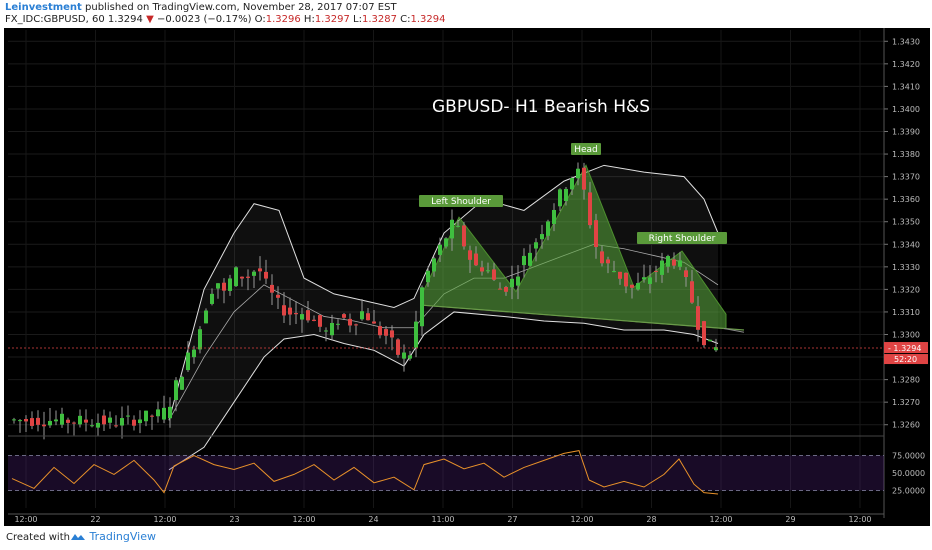  I want to click on high-label: H:, so click(309, 19).